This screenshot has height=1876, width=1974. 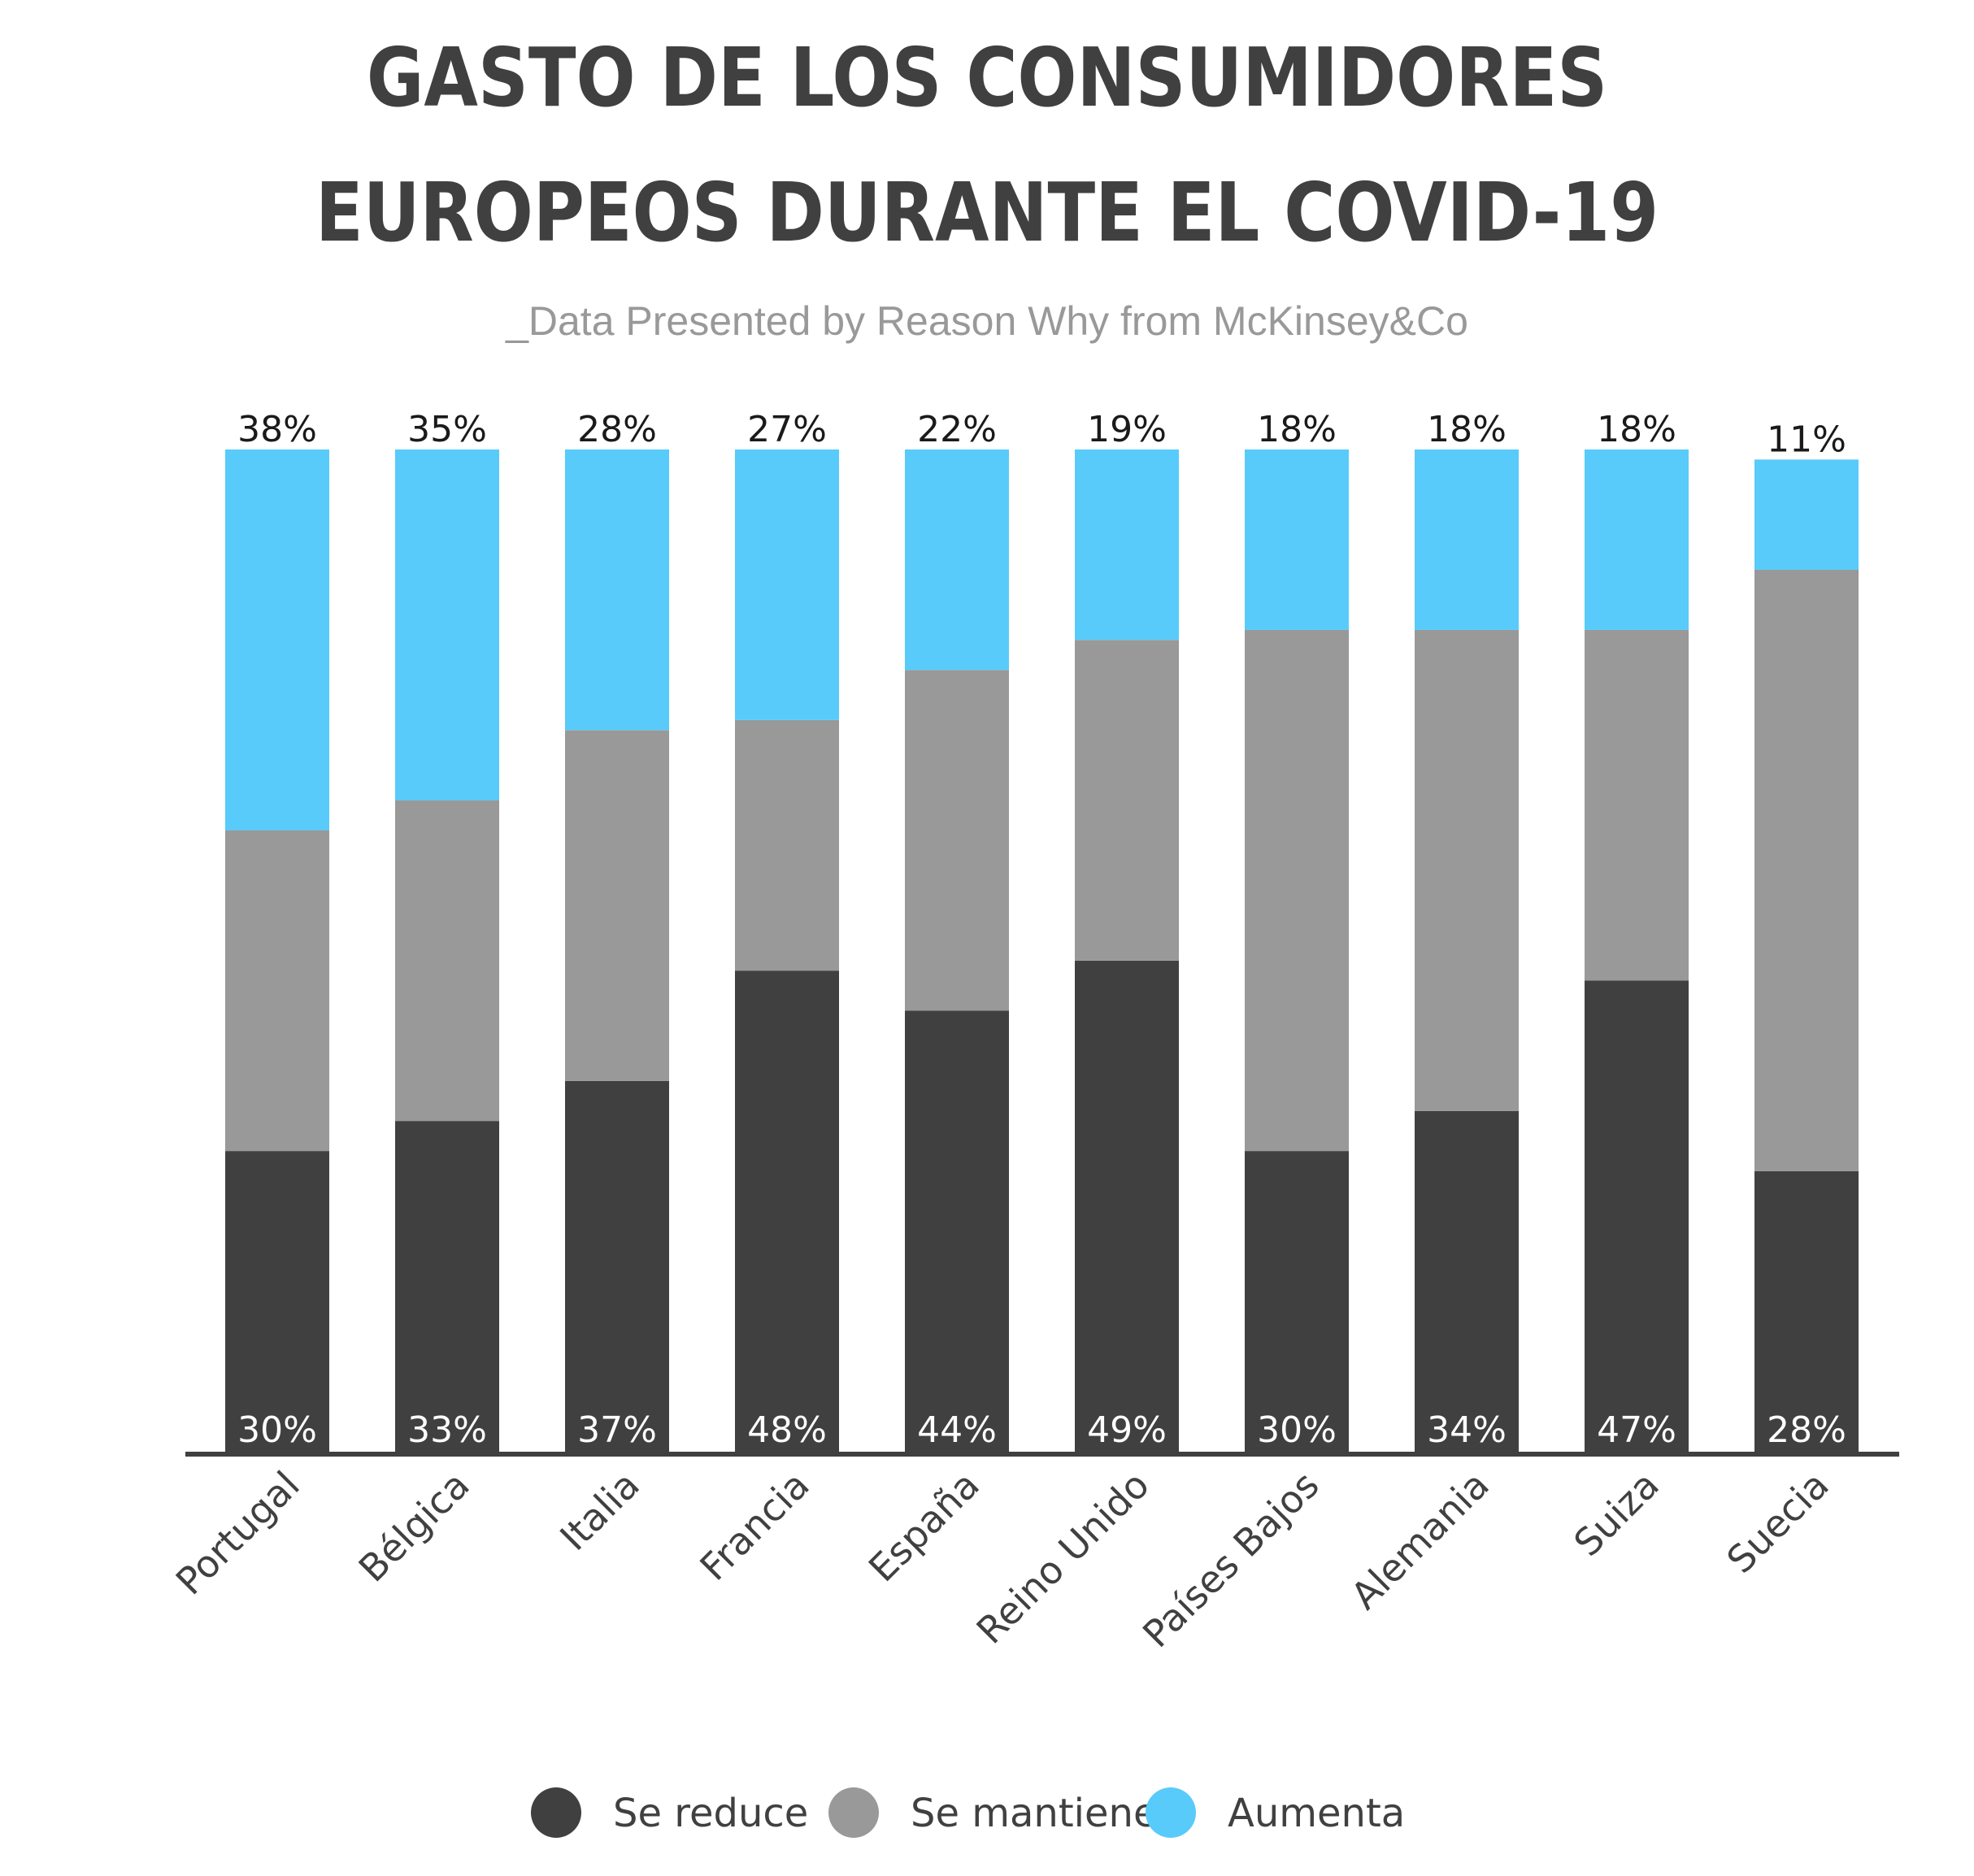 I want to click on legend-item: Aumenta, so click(x=1275, y=1812).